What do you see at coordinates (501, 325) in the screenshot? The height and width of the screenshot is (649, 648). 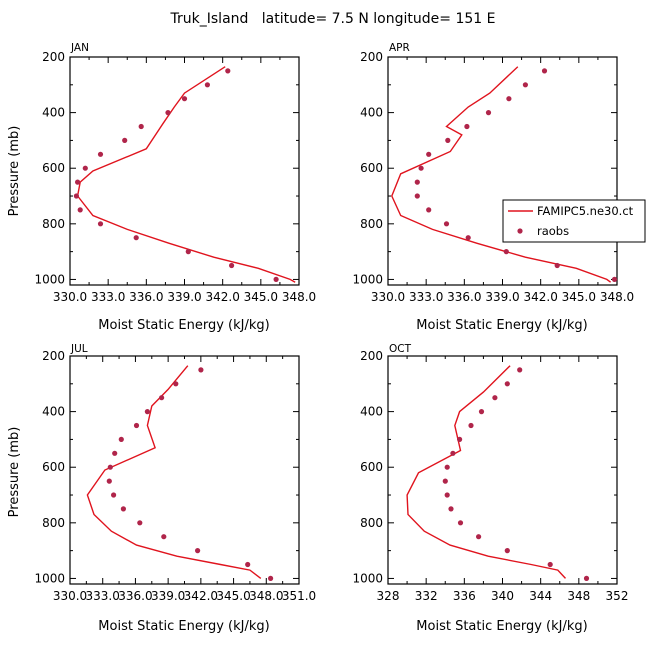 I see `panel-apr-xlabel: Moist Static Energy (kJ/kg)` at bounding box center [501, 325].